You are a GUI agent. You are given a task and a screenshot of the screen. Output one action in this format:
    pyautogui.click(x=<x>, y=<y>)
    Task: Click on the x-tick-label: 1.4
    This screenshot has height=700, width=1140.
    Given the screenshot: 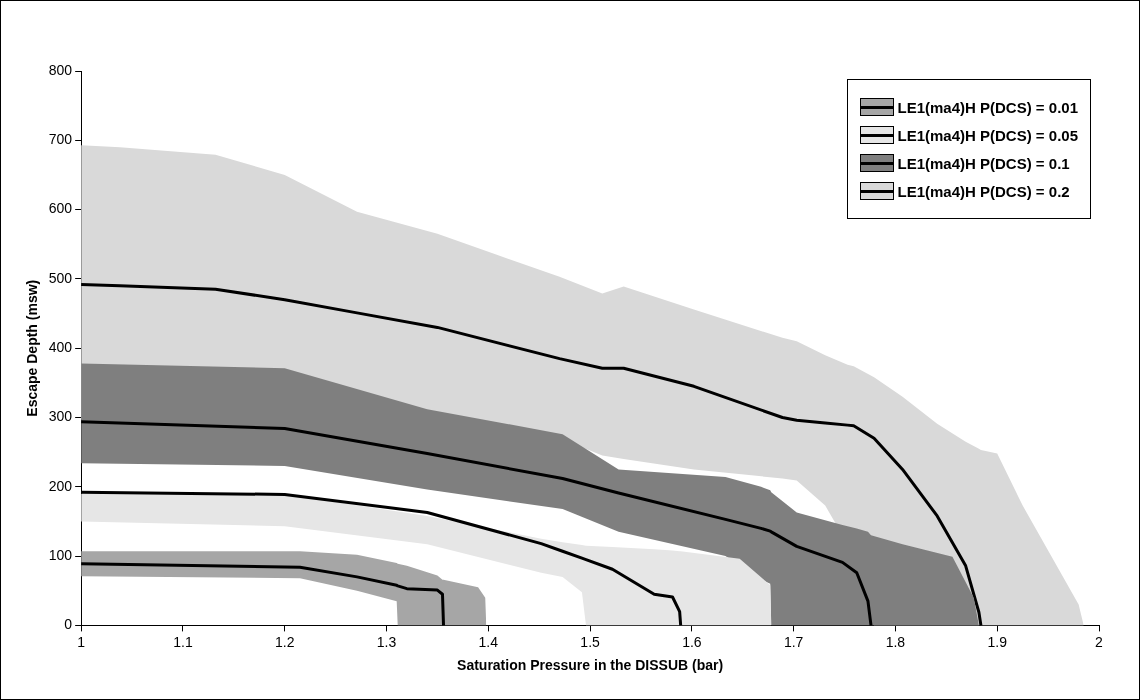 What is the action you would take?
    pyautogui.click(x=488, y=641)
    